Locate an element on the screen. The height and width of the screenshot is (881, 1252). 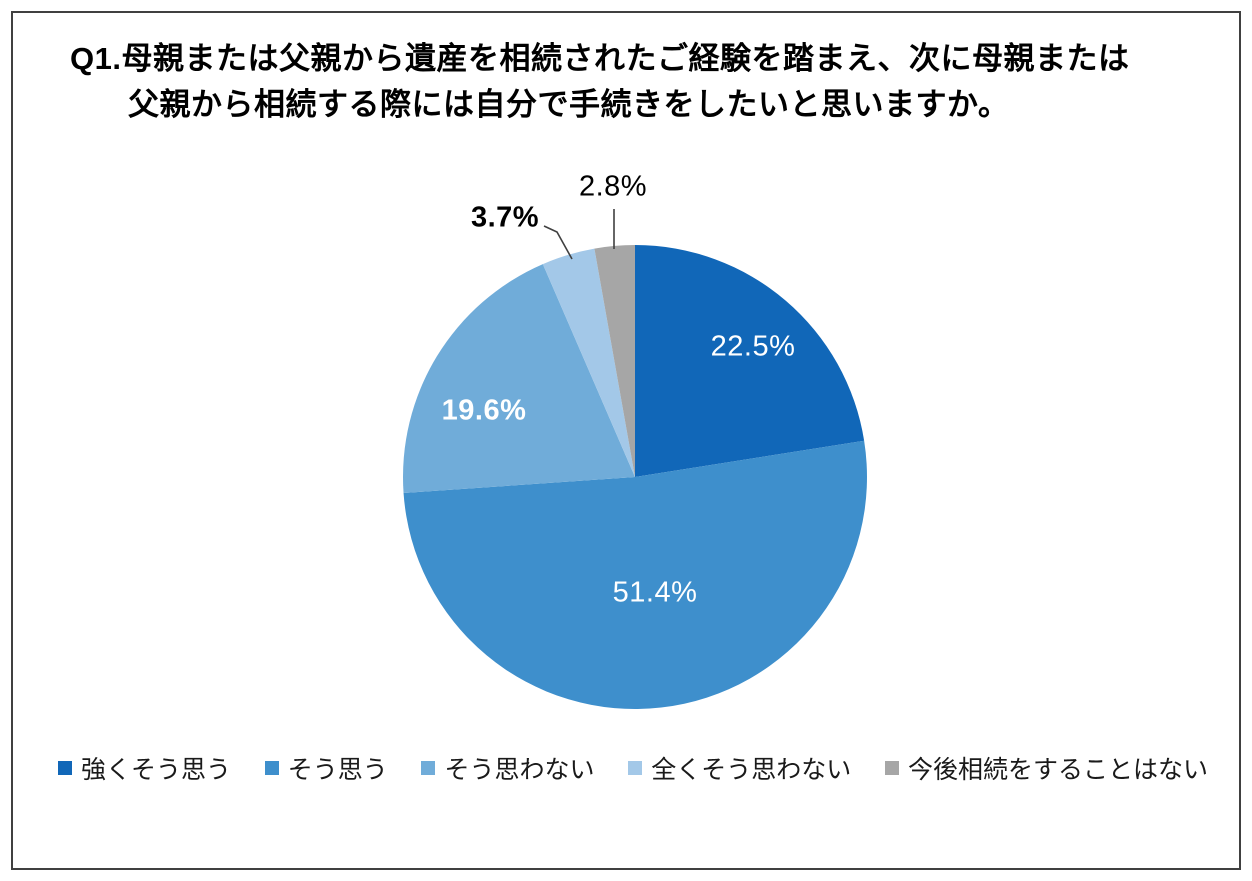
slice-label-1: 51.4% is located at coordinates (655, 592).